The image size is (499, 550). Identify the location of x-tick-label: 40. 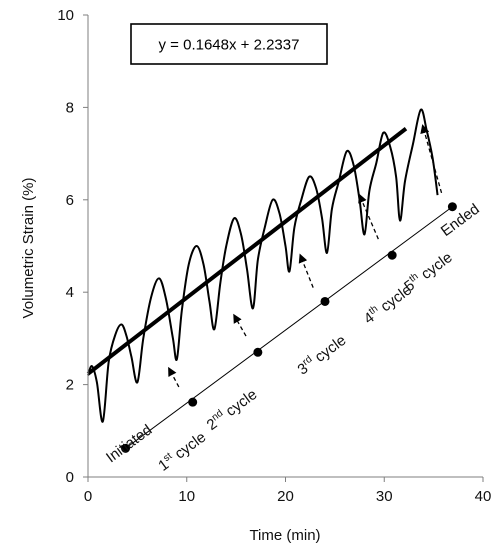
(483, 496).